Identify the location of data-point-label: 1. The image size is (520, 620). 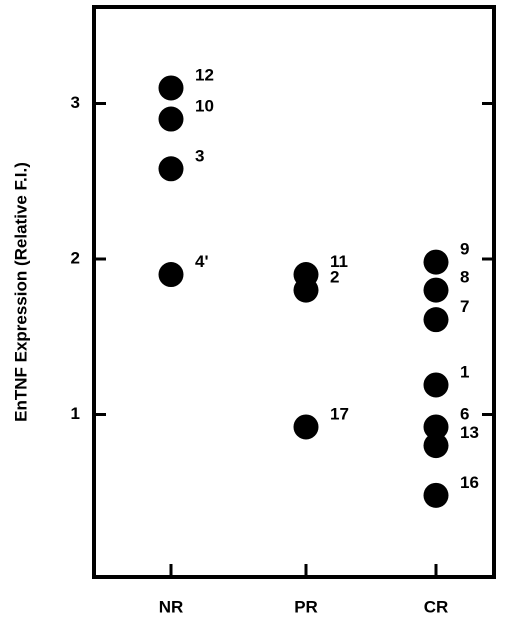
(464, 371).